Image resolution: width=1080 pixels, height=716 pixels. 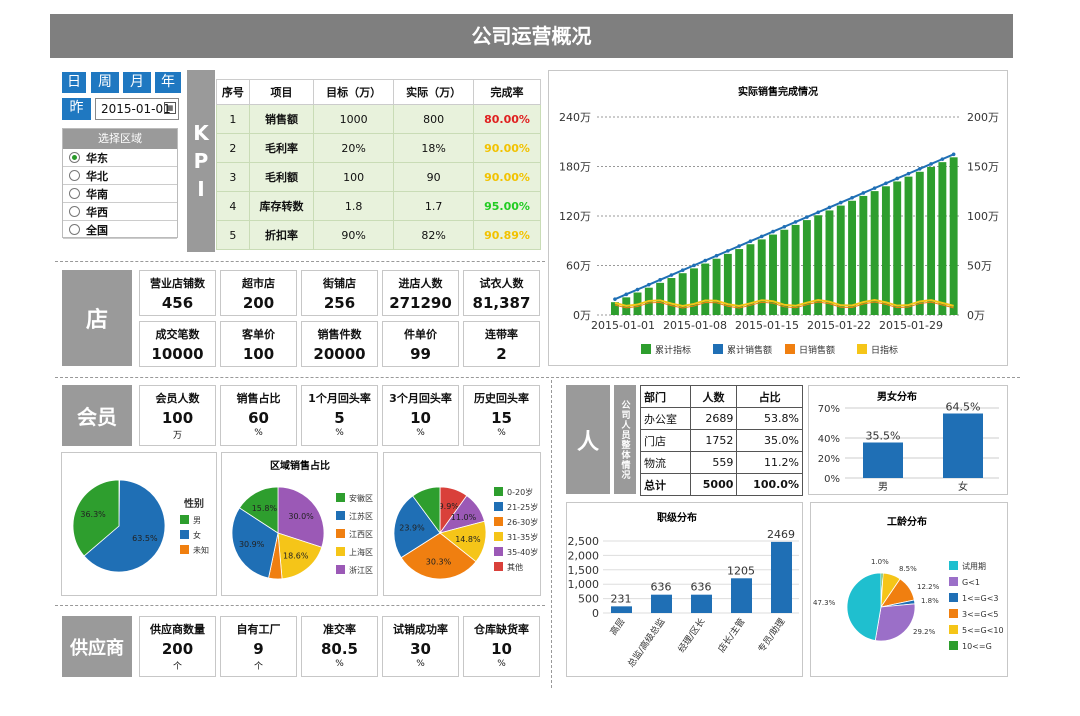 I want to click on metric-title: 客单价, so click(x=258, y=334).